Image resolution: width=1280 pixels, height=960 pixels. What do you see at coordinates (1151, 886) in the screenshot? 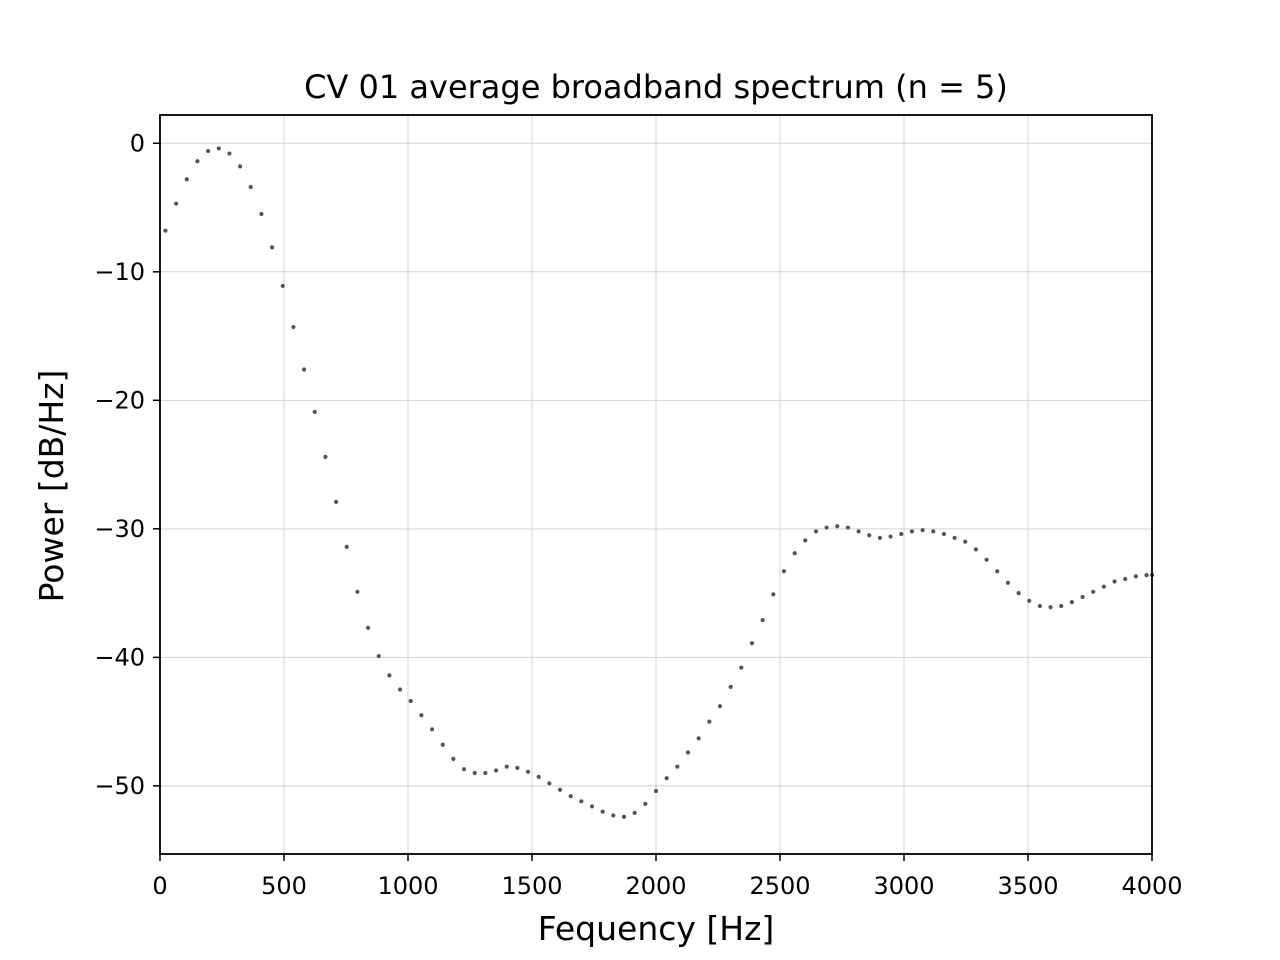
I see `x-tick-label: 4000` at bounding box center [1151, 886].